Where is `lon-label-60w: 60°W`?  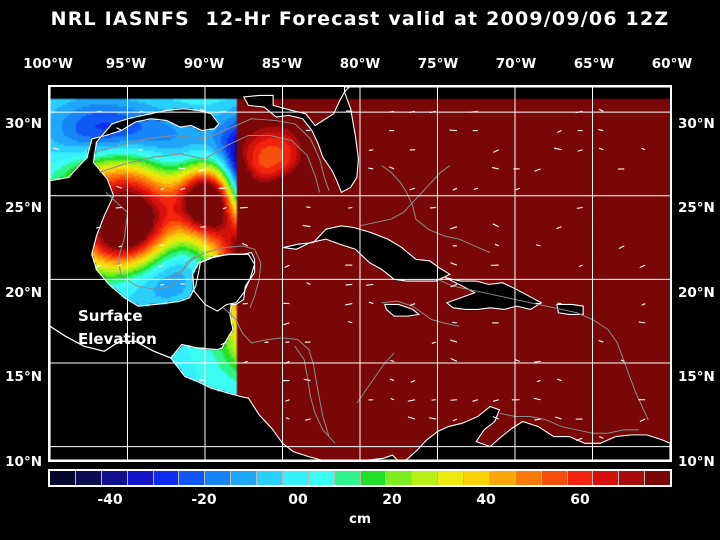 lon-label-60w: 60°W is located at coordinates (672, 64).